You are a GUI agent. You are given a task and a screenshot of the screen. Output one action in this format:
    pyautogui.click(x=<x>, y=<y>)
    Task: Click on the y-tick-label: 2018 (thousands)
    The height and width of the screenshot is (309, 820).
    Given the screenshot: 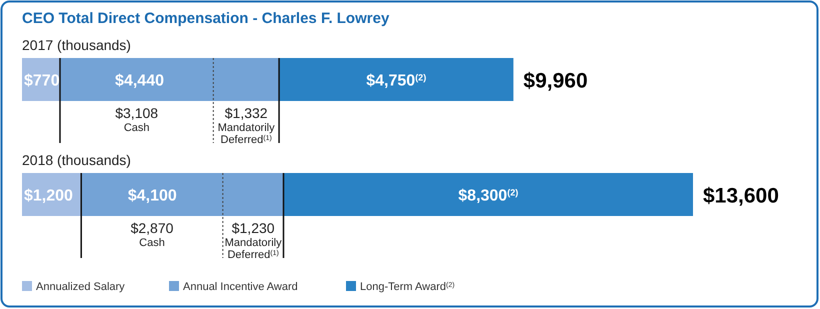 What is the action you would take?
    pyautogui.click(x=76, y=160)
    